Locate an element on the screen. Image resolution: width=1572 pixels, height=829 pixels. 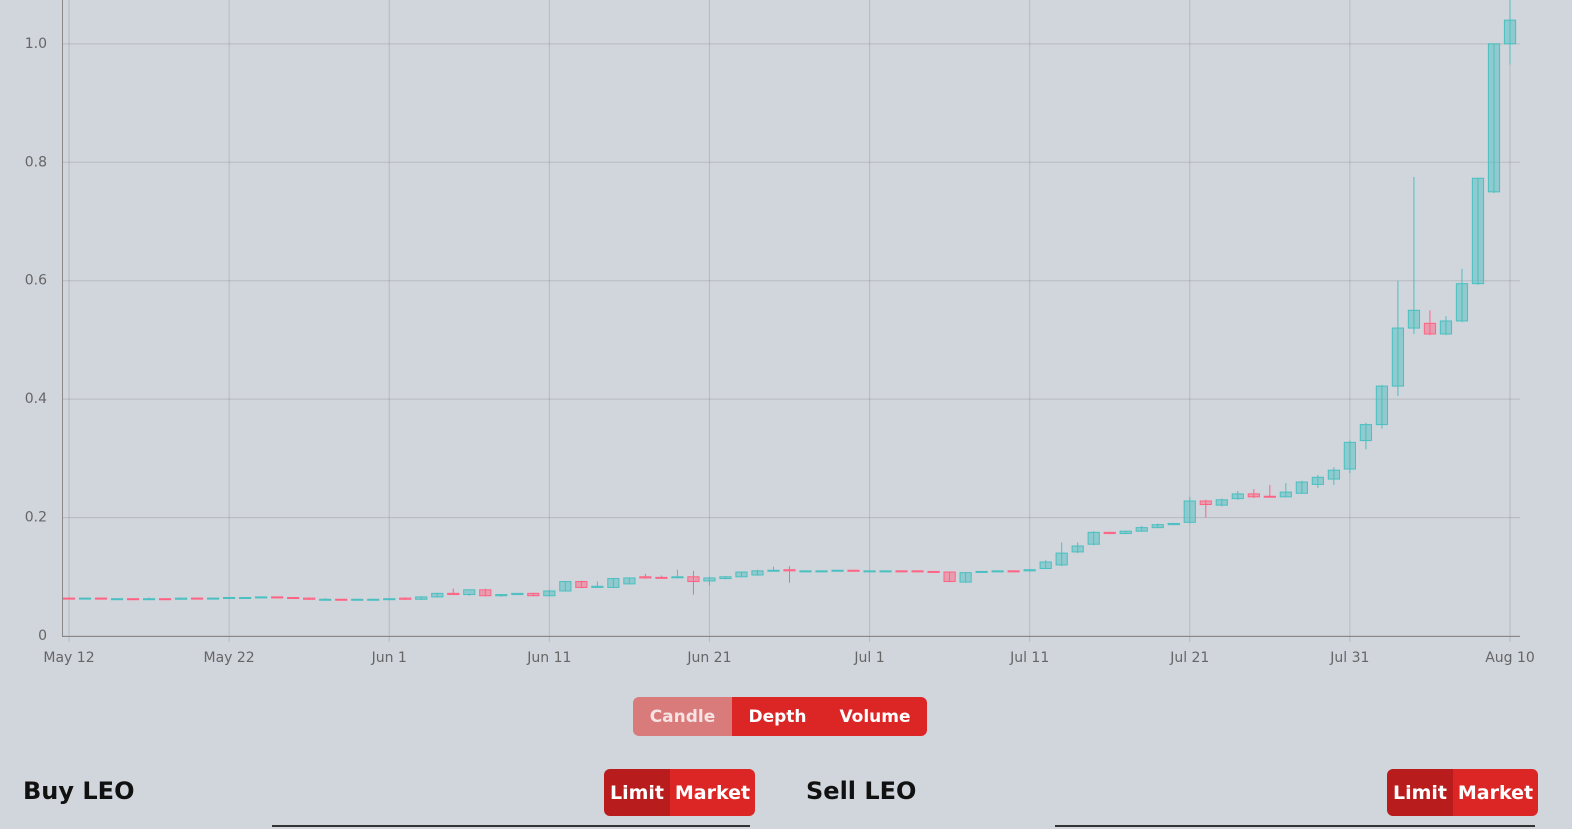
x-tick-label: Jun 21 is located at coordinates (708, 658).